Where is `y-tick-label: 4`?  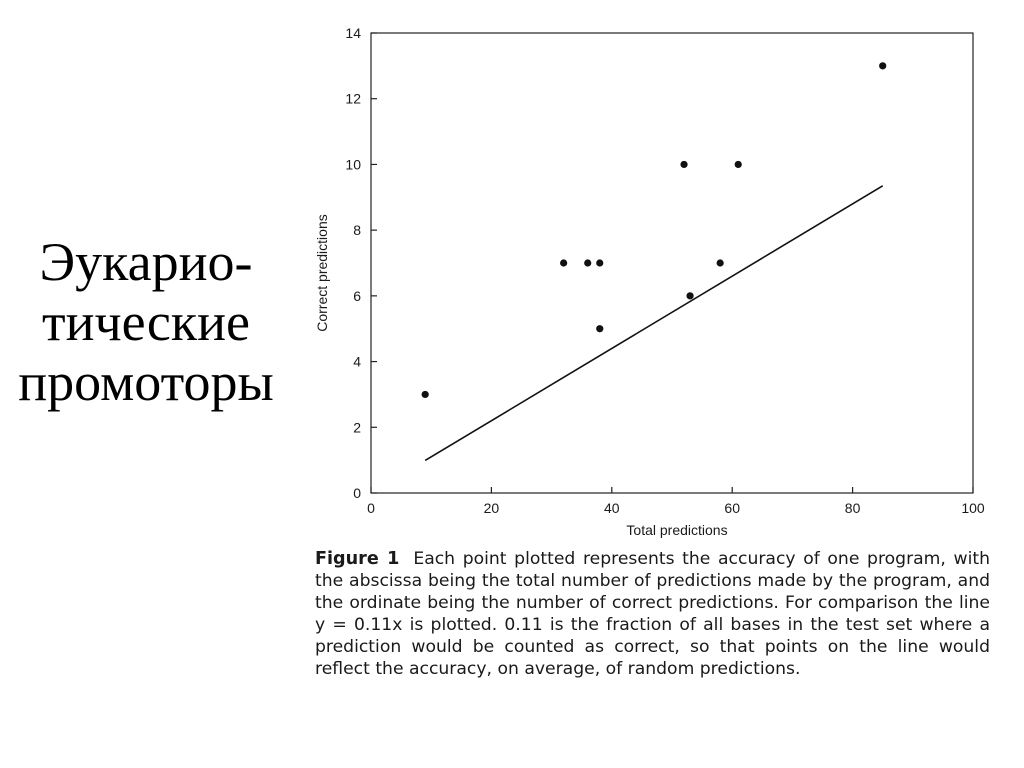 y-tick-label: 4 is located at coordinates (357, 362).